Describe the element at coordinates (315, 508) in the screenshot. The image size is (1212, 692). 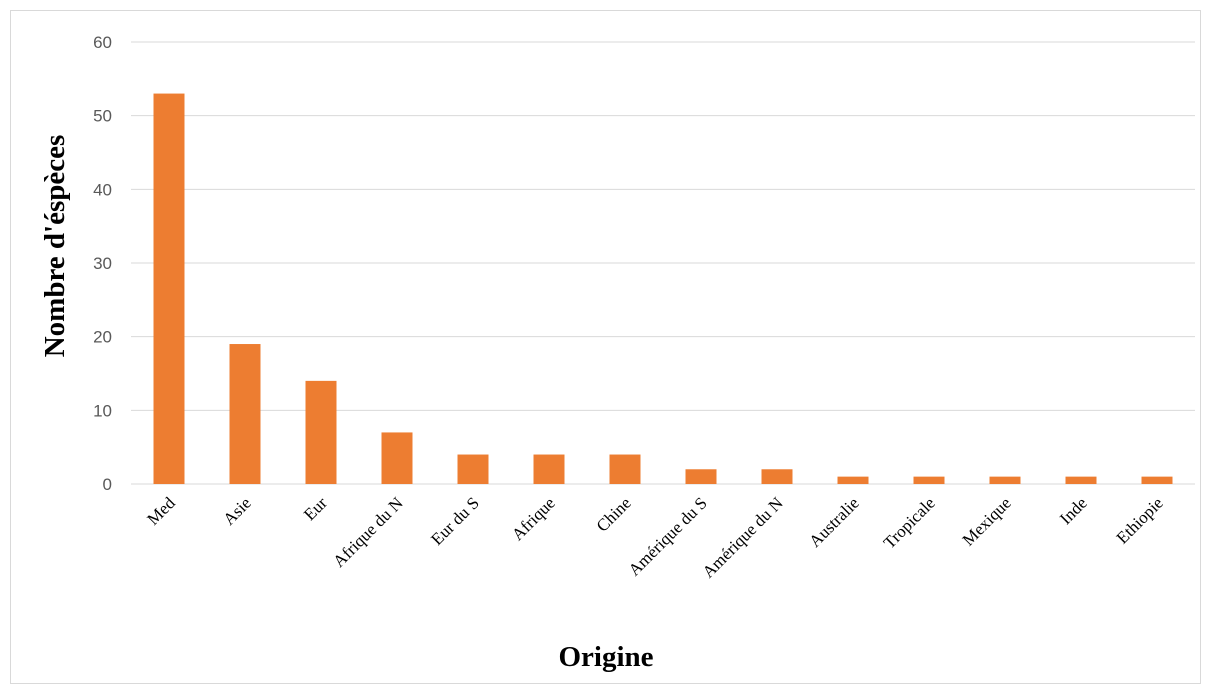
I see `x-tick-label: Eur` at that location.